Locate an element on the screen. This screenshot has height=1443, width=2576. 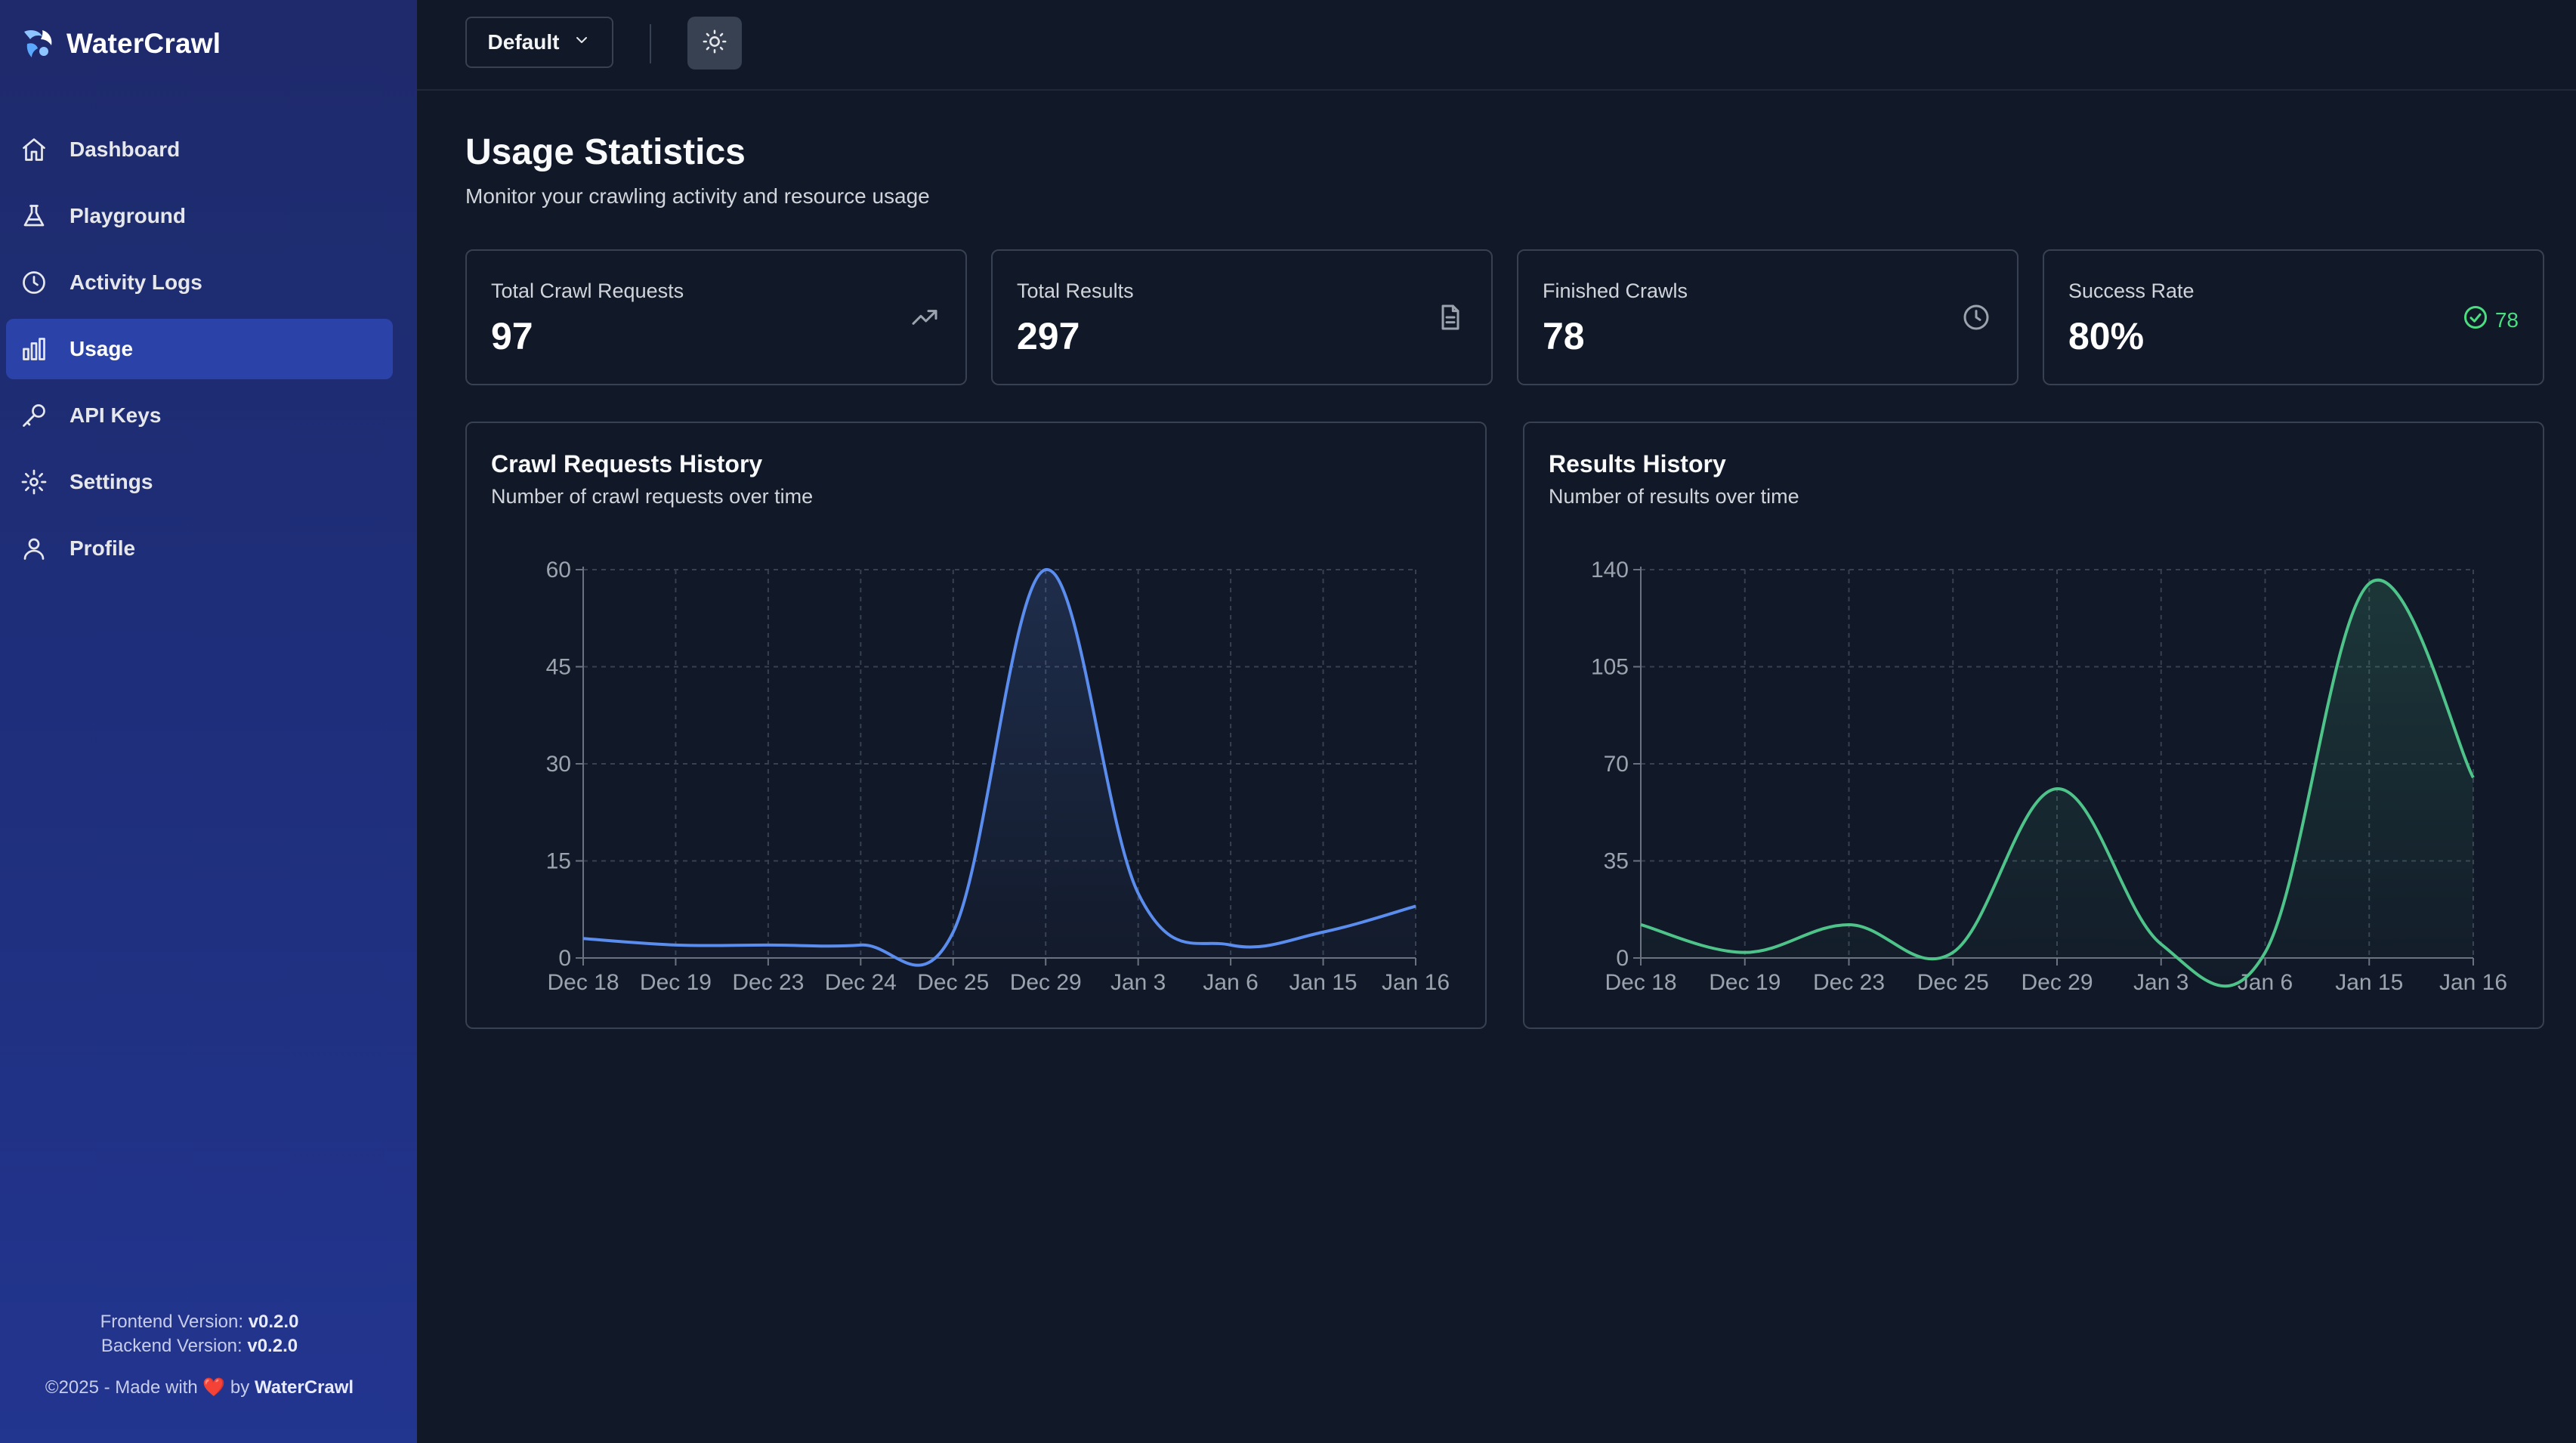
sidebar-item-label: Activity Logs is located at coordinates (135, 282).